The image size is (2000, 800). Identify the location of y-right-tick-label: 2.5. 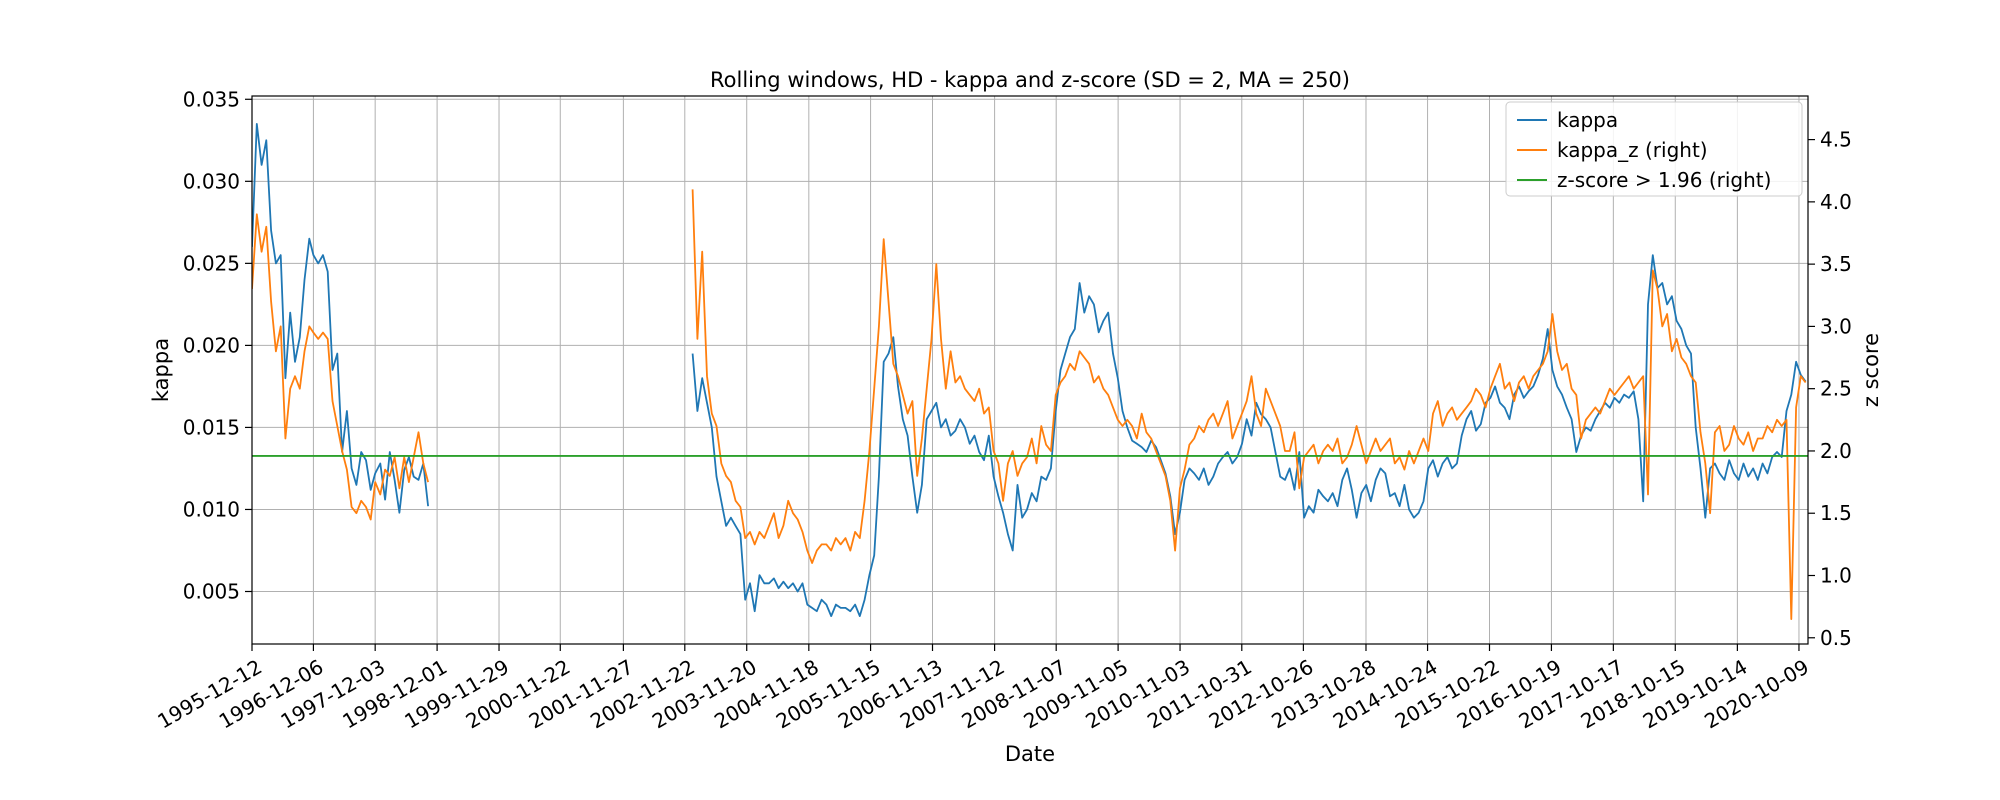
(1836, 389).